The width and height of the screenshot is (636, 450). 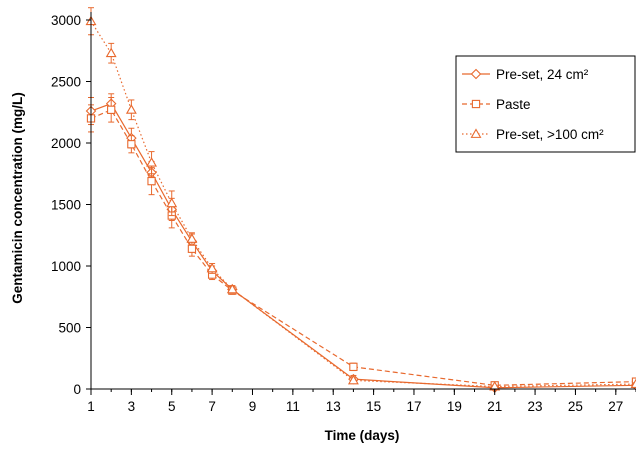 What do you see at coordinates (513, 104) in the screenshot?
I see `legend-label: Paste` at bounding box center [513, 104].